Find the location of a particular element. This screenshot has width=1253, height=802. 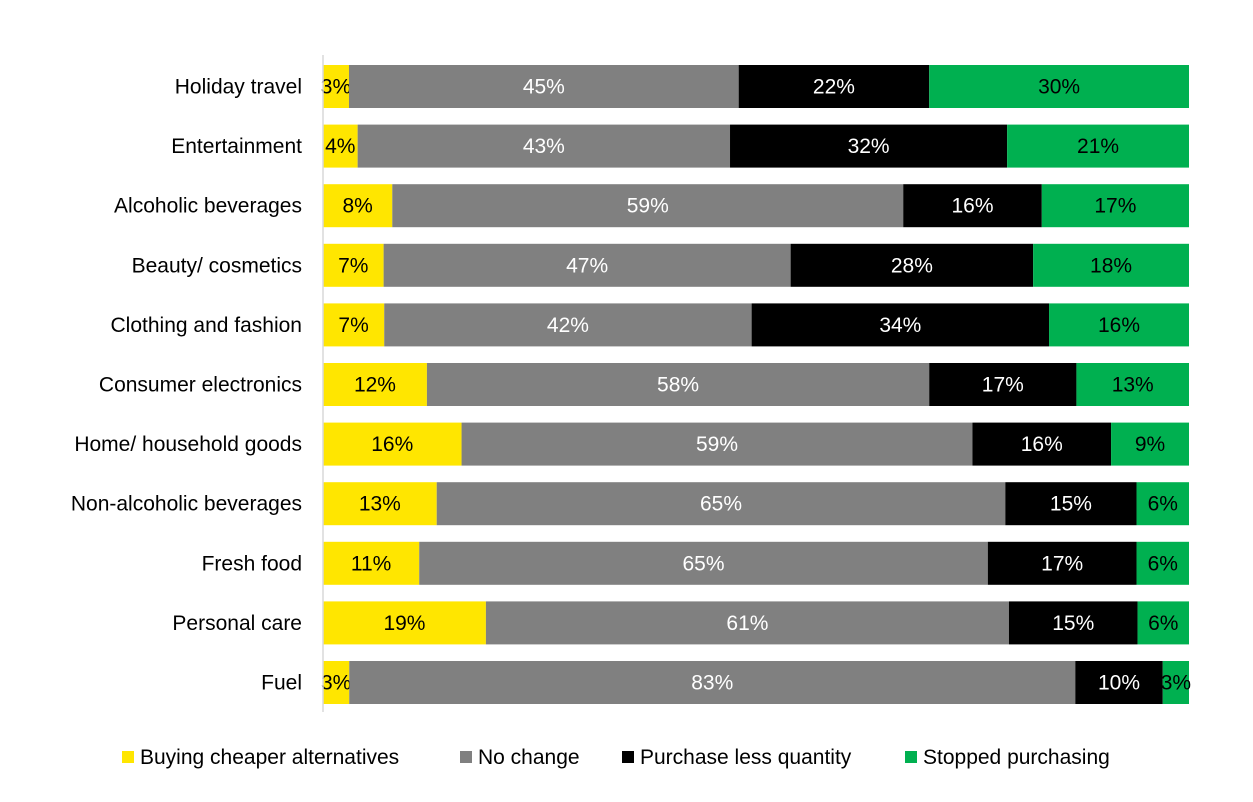

data-label: 47% is located at coordinates (587, 265).